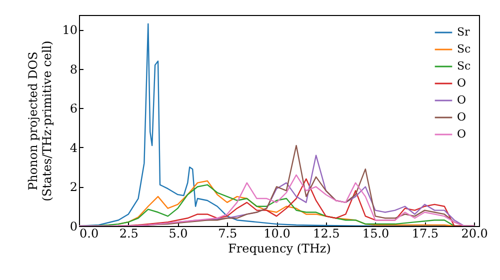 Image resolution: width=500 pixels, height=280 pixels. I want to click on x-axis-title: Frequency (THz), so click(279, 249).